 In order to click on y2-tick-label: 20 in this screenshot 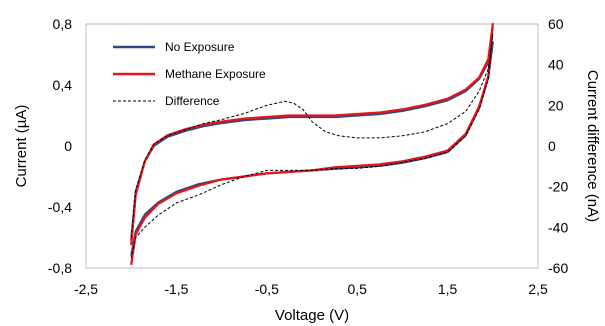, I will do `click(556, 105)`.